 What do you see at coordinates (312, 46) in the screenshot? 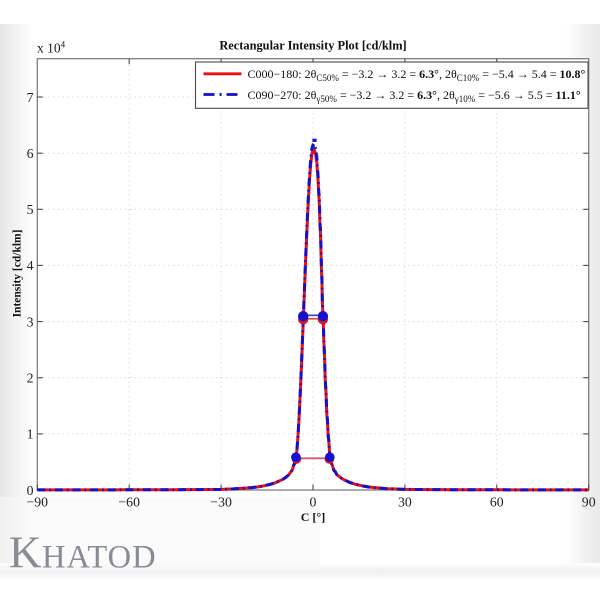
I see `svg-text:Rectangular Intensity Plot [cd: Rectangular Intensity Plot [cd/klm]` at bounding box center [312, 46].